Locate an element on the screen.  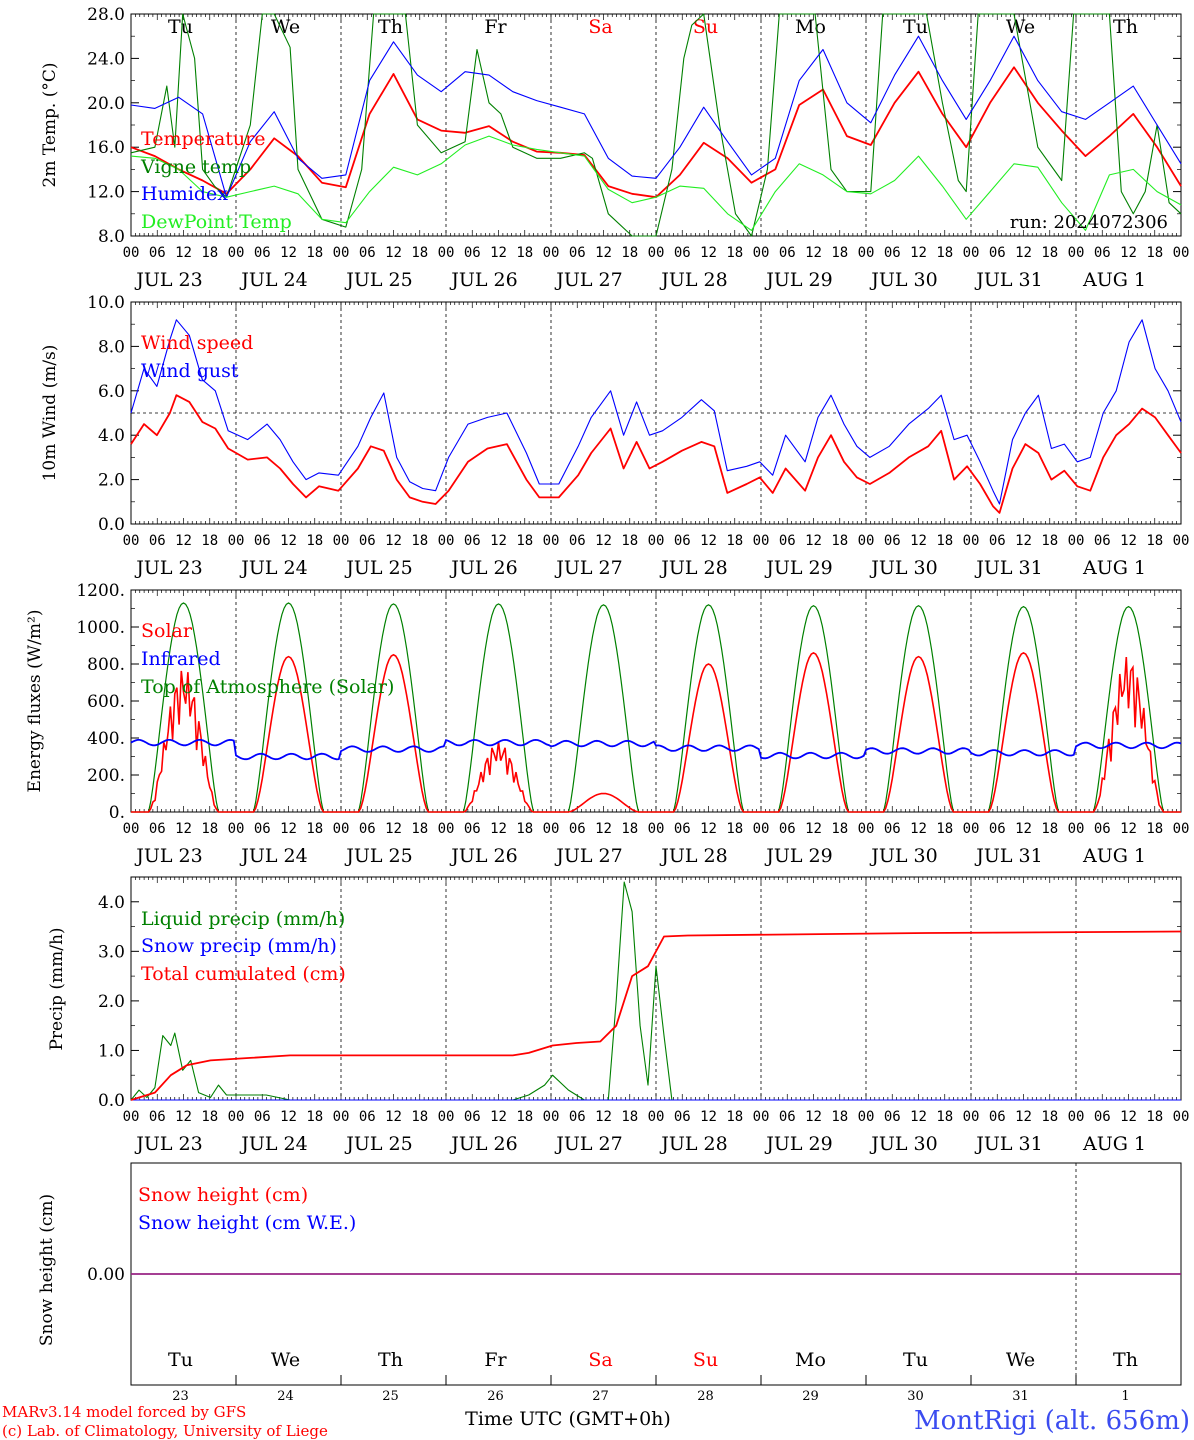
legend-snow-height-we: Snow height (cm W.E.) is located at coordinates (247, 1223).